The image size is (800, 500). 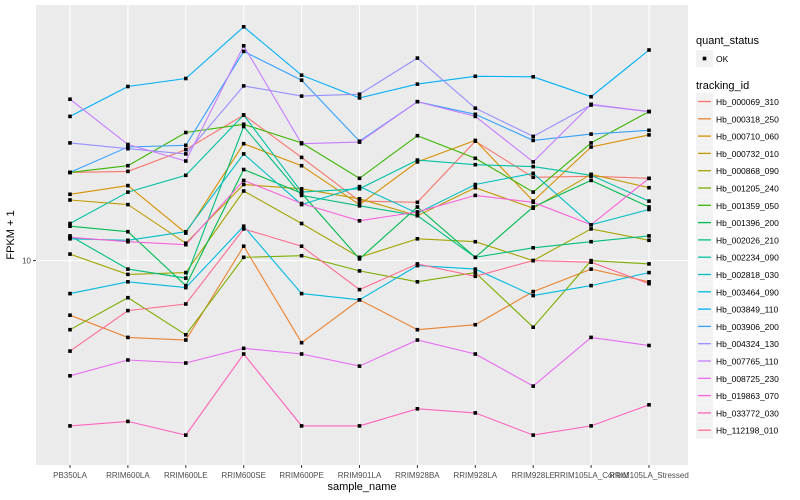 I want to click on legend-item-label: Hb_002026_210, so click(x=747, y=240).